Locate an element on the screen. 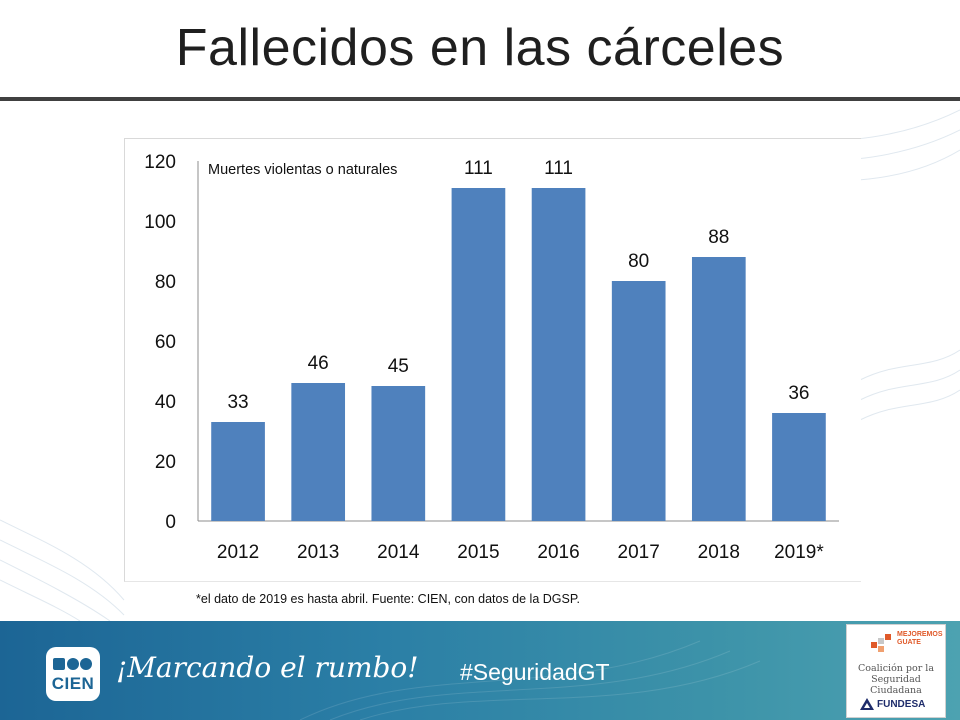 This screenshot has width=960, height=720. x-tick-label: 2017 is located at coordinates (639, 552).